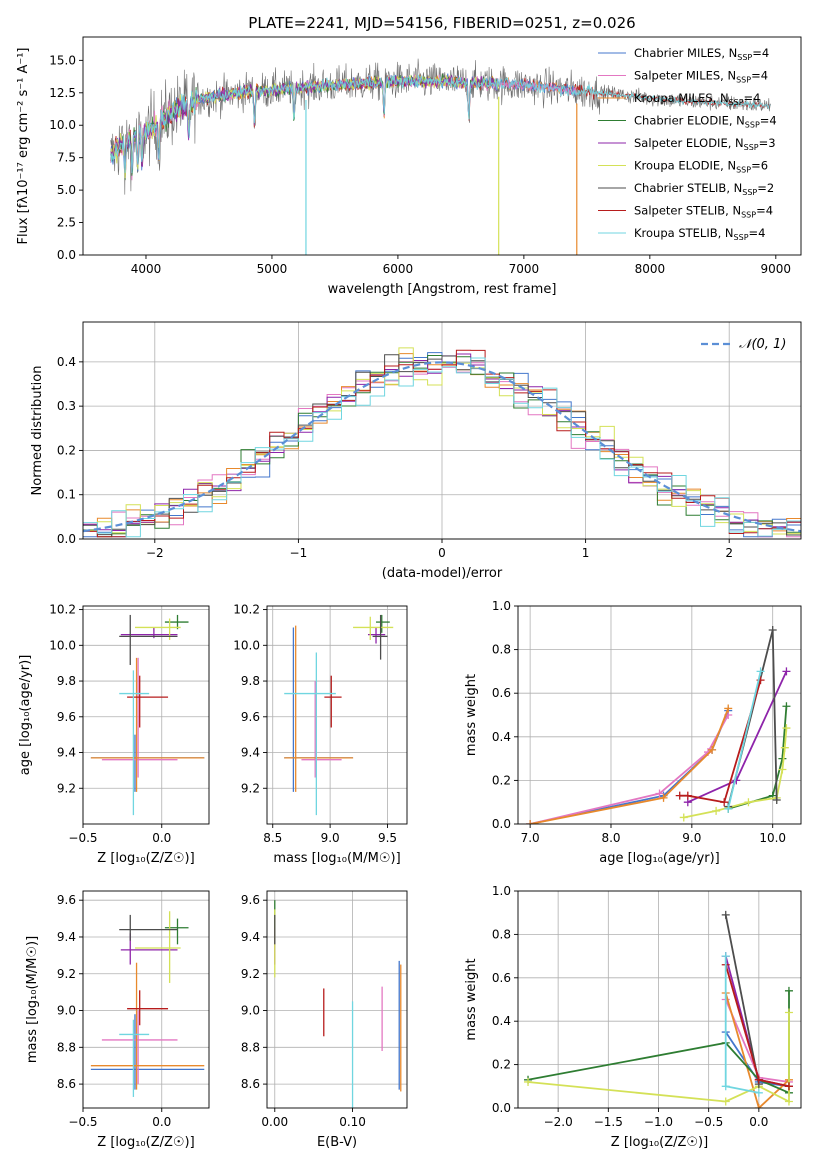 This screenshot has width=819, height=1170. Describe the element at coordinates (62, 60) in the screenshot. I see `y-tick-label: 15.0` at that location.